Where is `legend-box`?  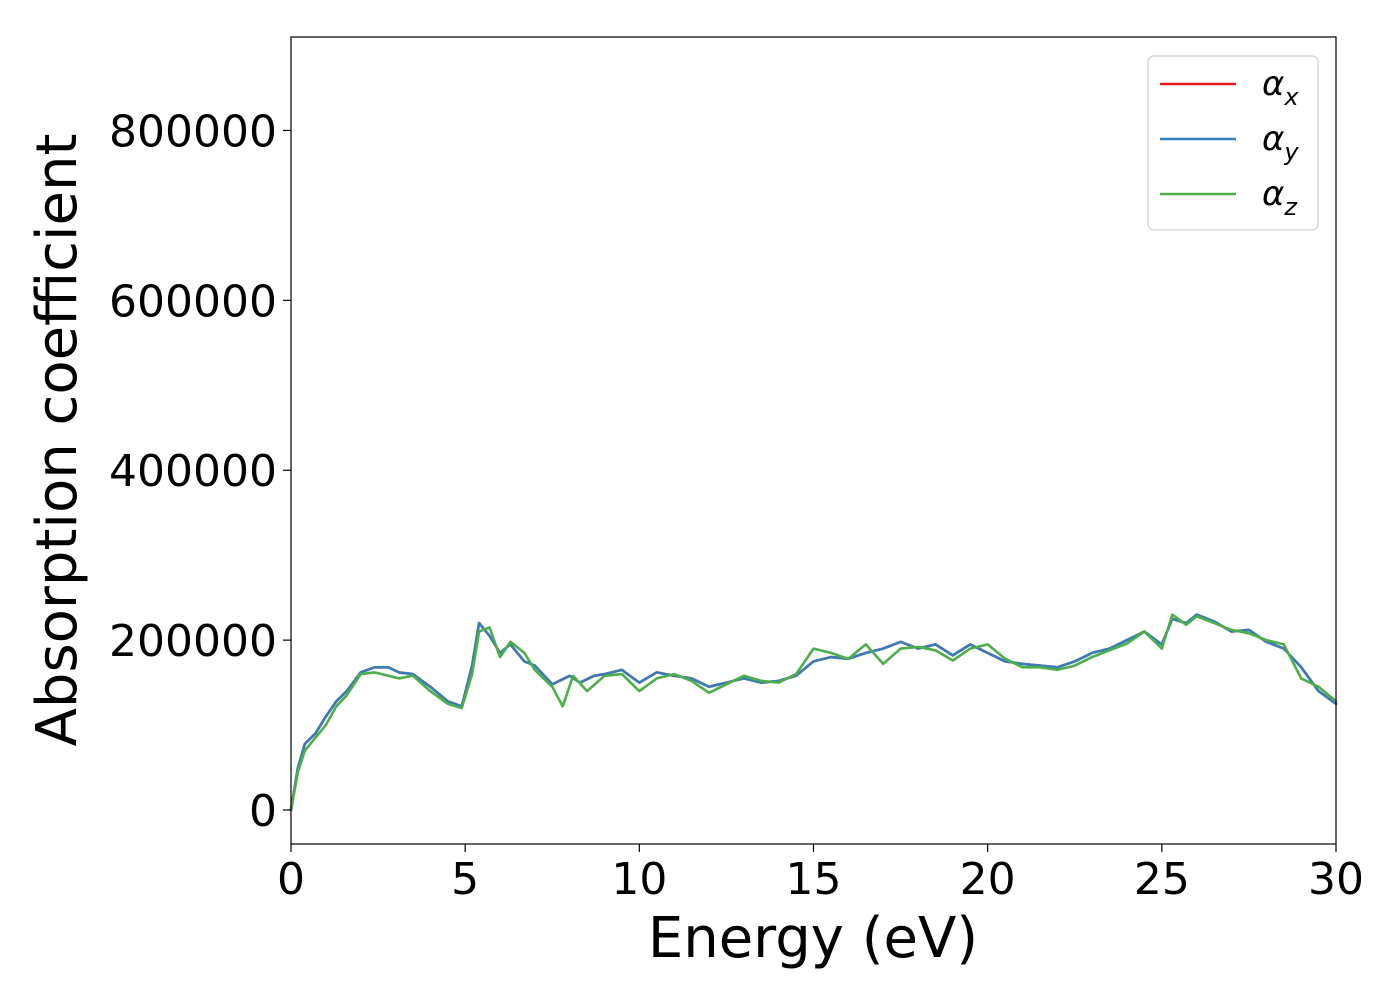 legend-box is located at coordinates (1233, 143).